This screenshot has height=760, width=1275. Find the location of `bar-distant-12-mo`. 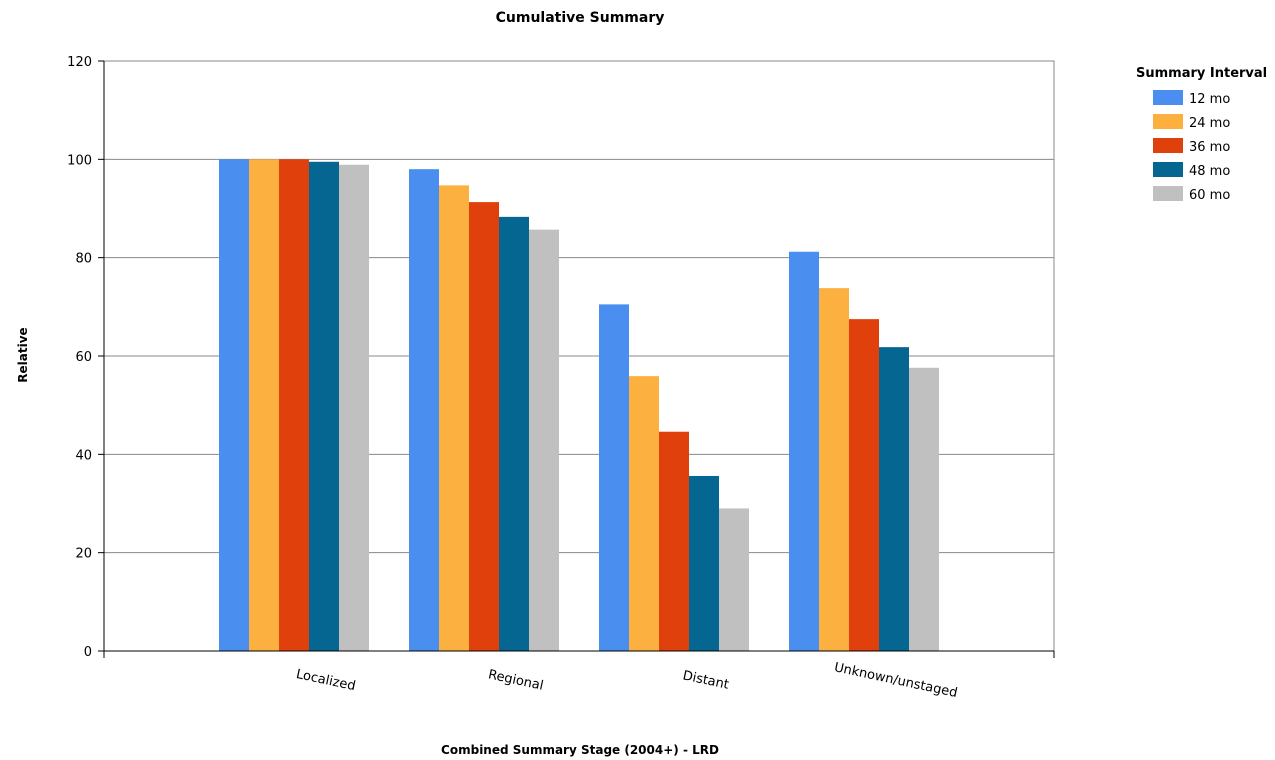

bar-distant-12-mo is located at coordinates (614, 477).